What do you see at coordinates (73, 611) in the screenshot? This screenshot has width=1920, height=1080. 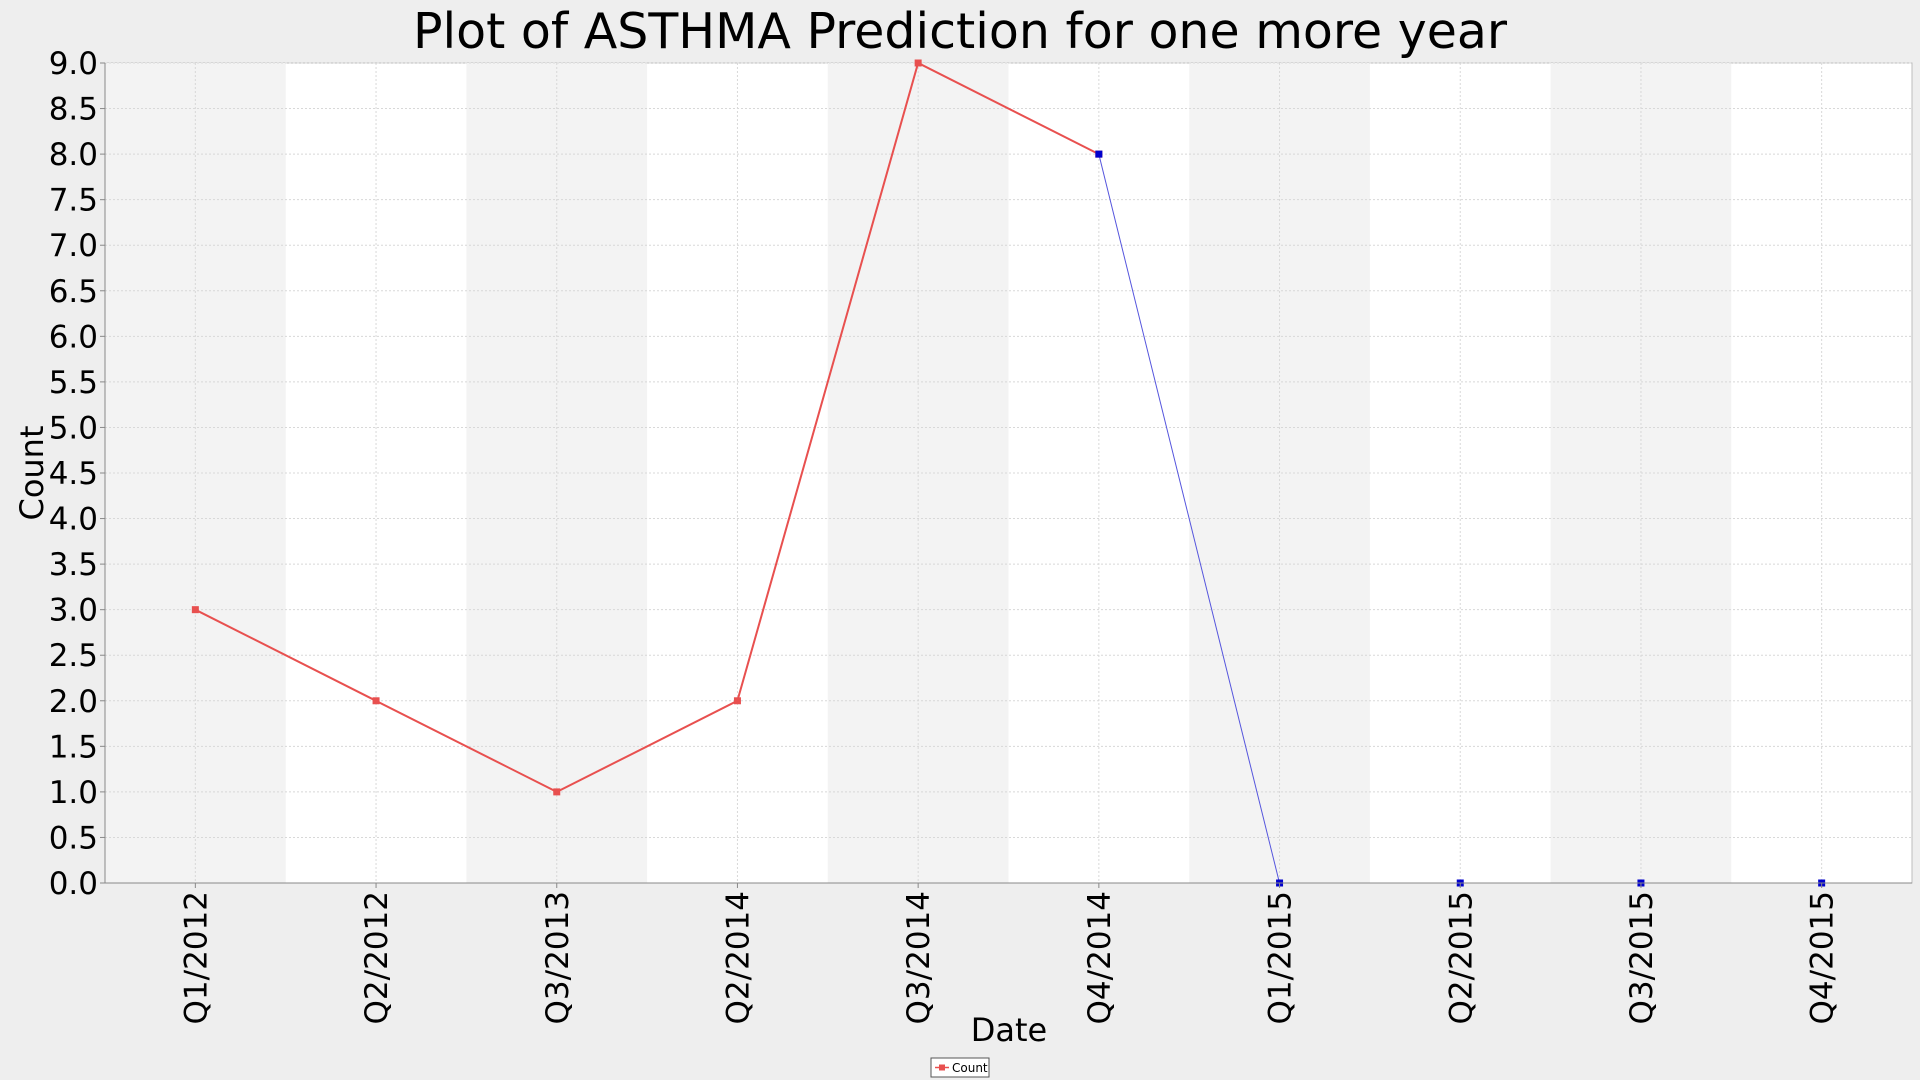 I see `y-tick-label: 3.0` at bounding box center [73, 611].